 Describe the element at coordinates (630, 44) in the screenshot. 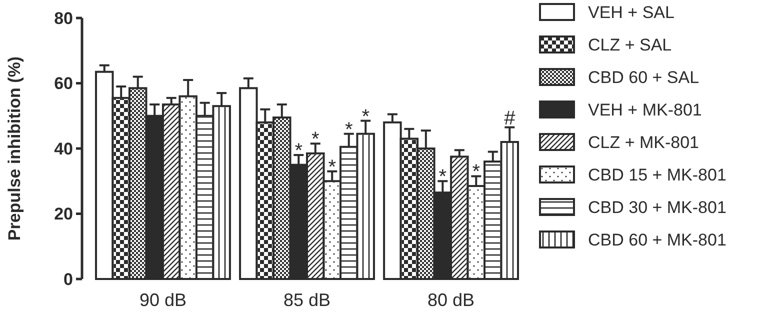

I see `legend-label: CLZ + SAL` at that location.